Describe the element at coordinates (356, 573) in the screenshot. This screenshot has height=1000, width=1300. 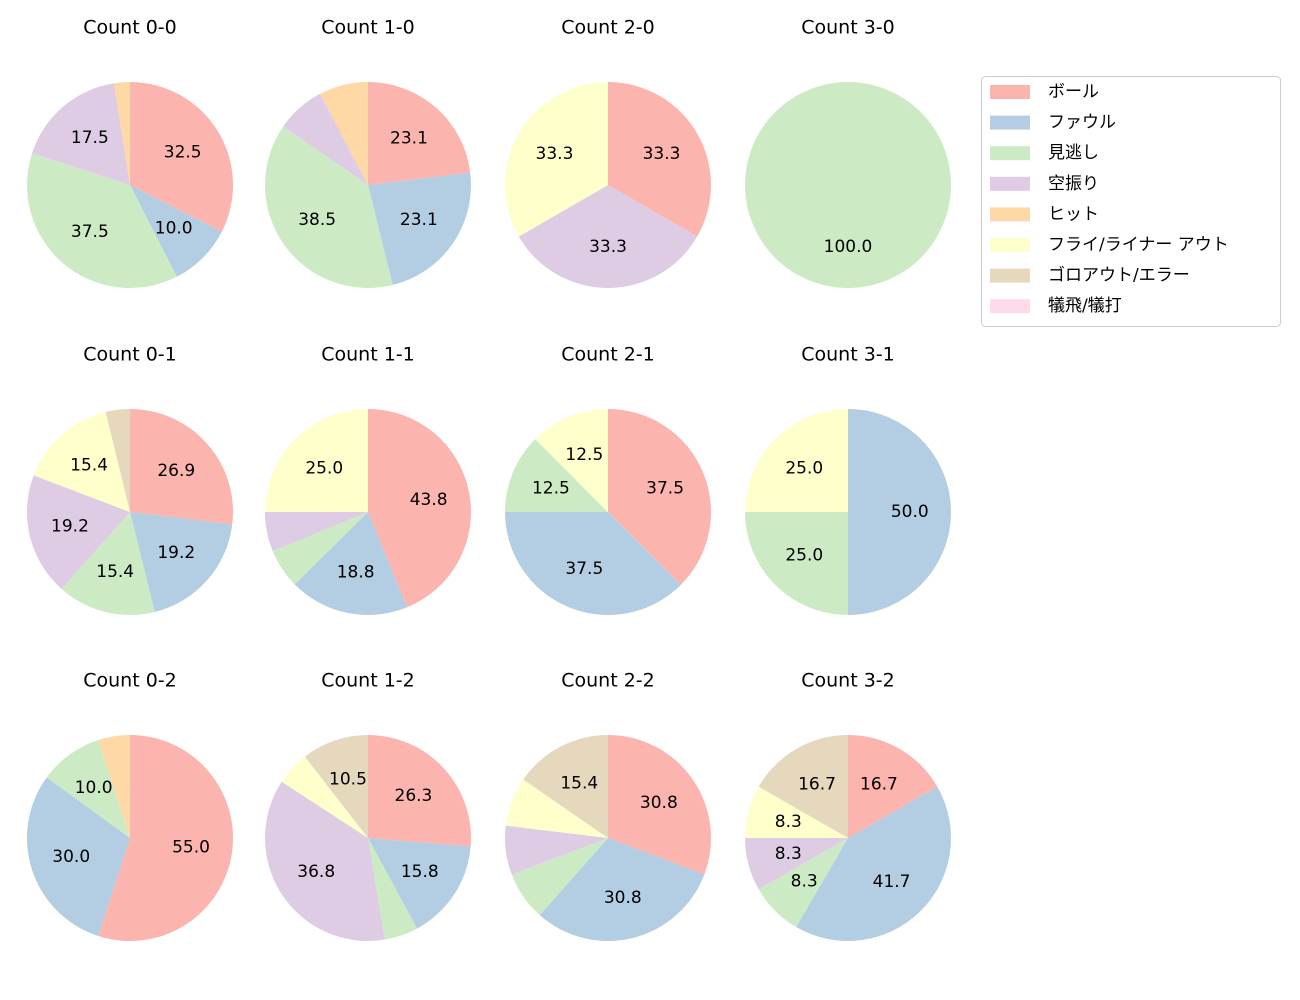
I see `slice-label: 18.8` at that location.